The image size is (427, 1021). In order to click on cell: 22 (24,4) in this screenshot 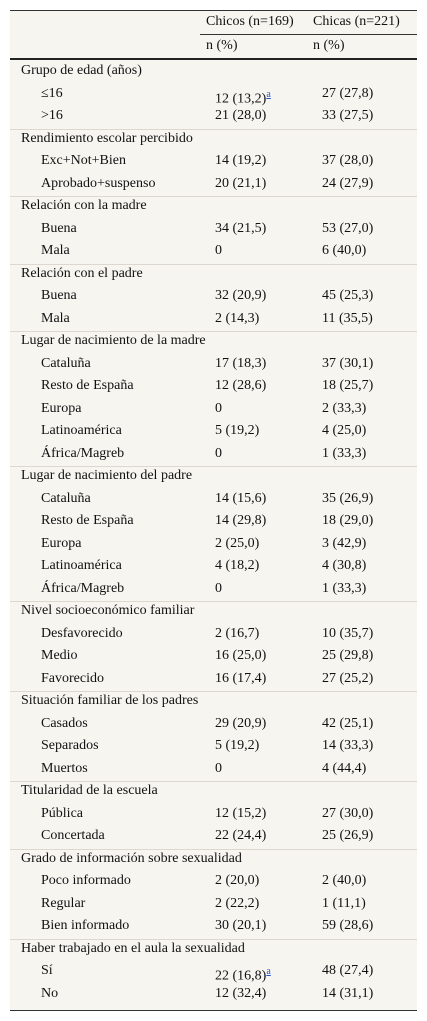, I will do `click(241, 835)`.